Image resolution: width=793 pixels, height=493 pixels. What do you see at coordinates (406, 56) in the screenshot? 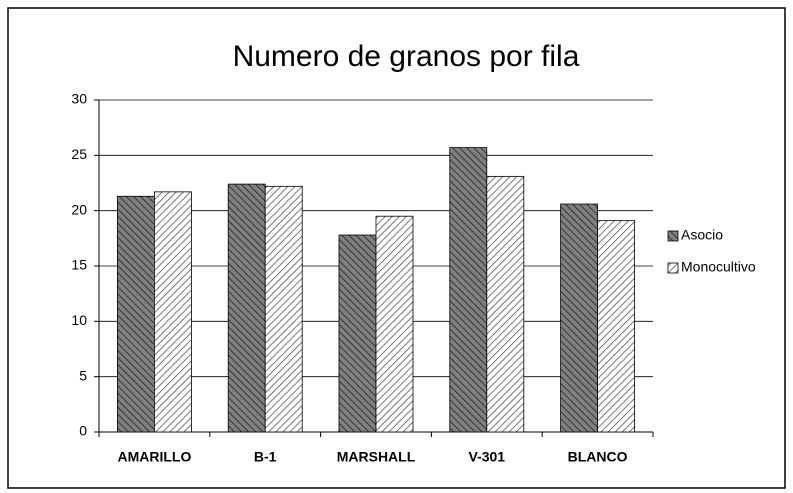
I see `chart-title: Numero de granos por fila` at bounding box center [406, 56].